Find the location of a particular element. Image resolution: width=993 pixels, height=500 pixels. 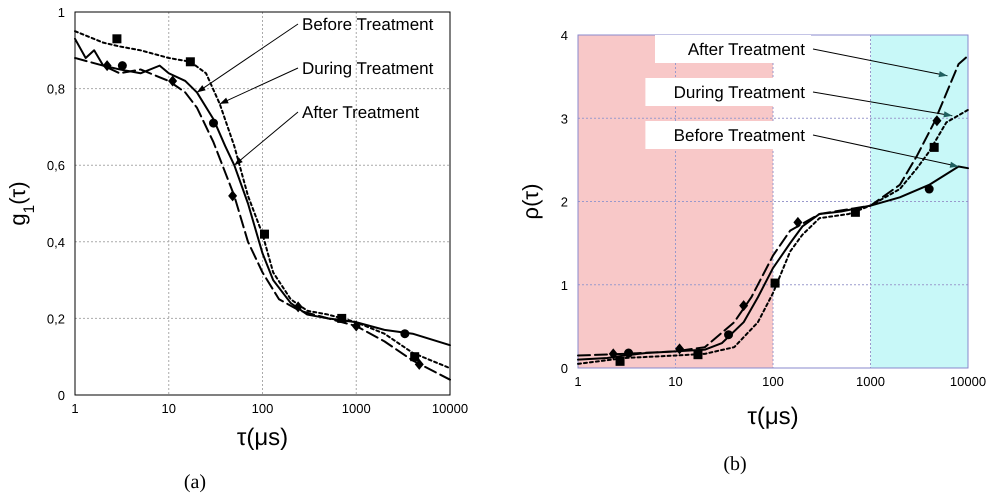

y-axis-title: ρ(τ) is located at coordinates (530, 202).